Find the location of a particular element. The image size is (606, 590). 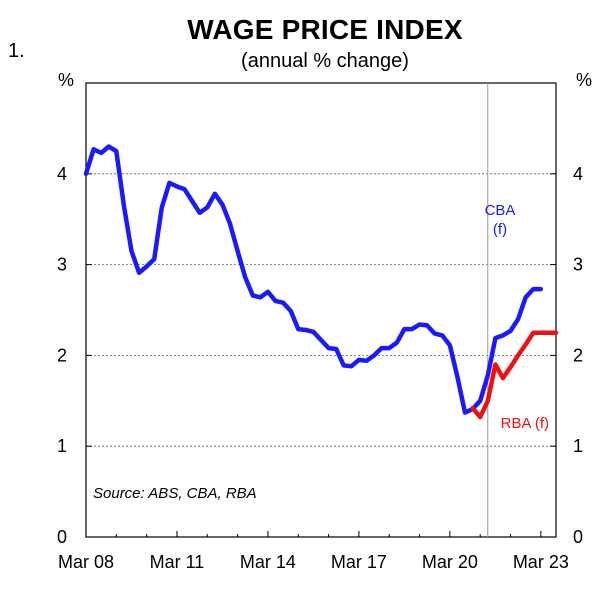

x-tick-label-2: Mar 14 is located at coordinates (268, 562).